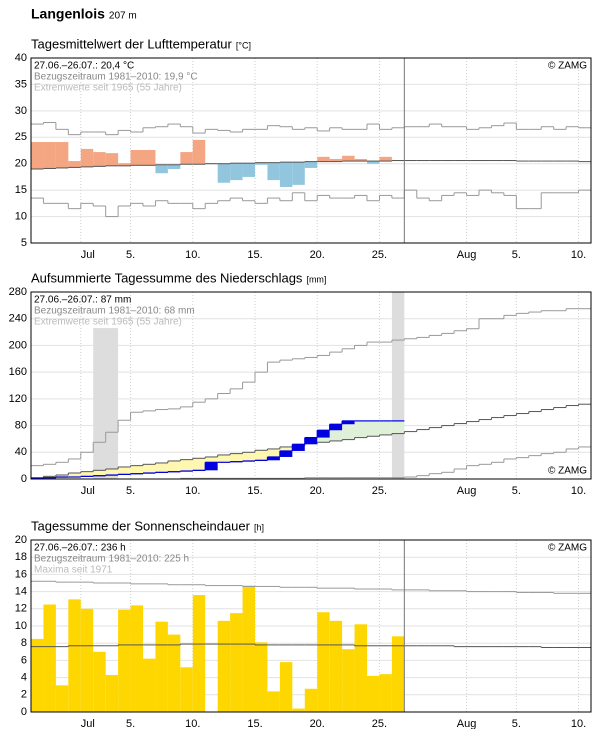 The width and height of the screenshot is (596, 729). I want to click on y-tick-label: 40, so click(21, 452).